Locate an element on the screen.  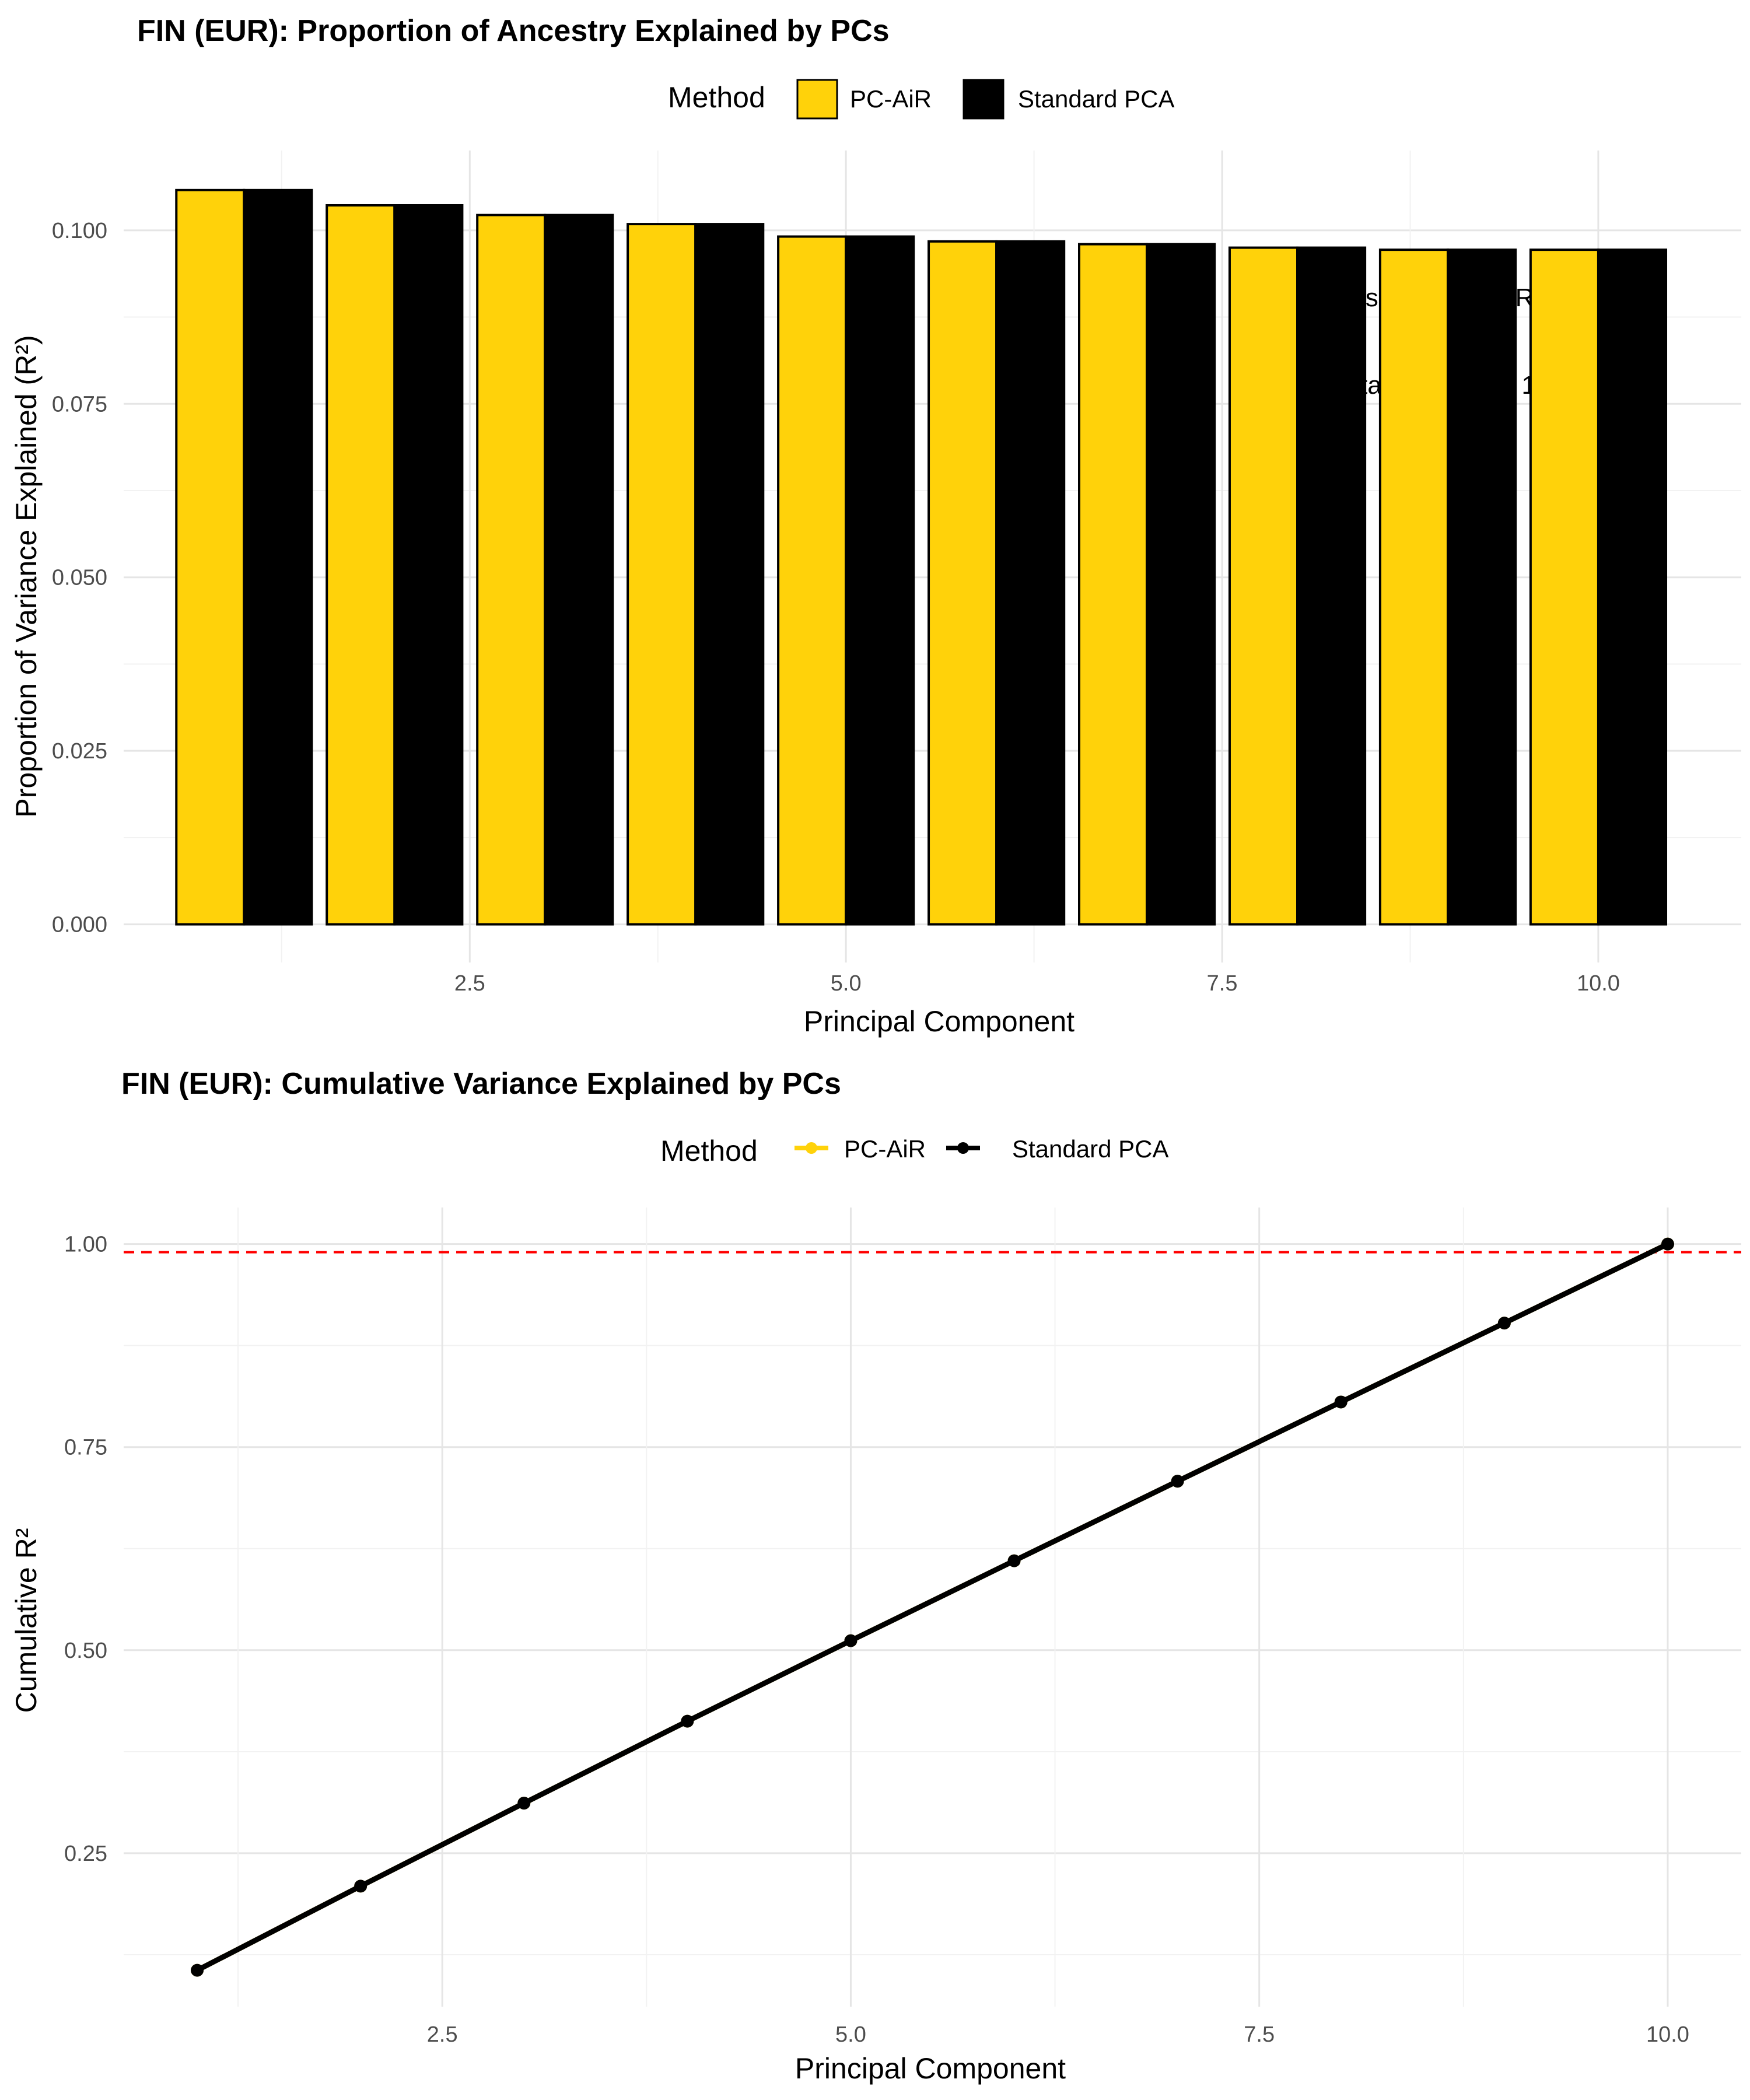
bar-pcair-pc2 is located at coordinates (361, 565).